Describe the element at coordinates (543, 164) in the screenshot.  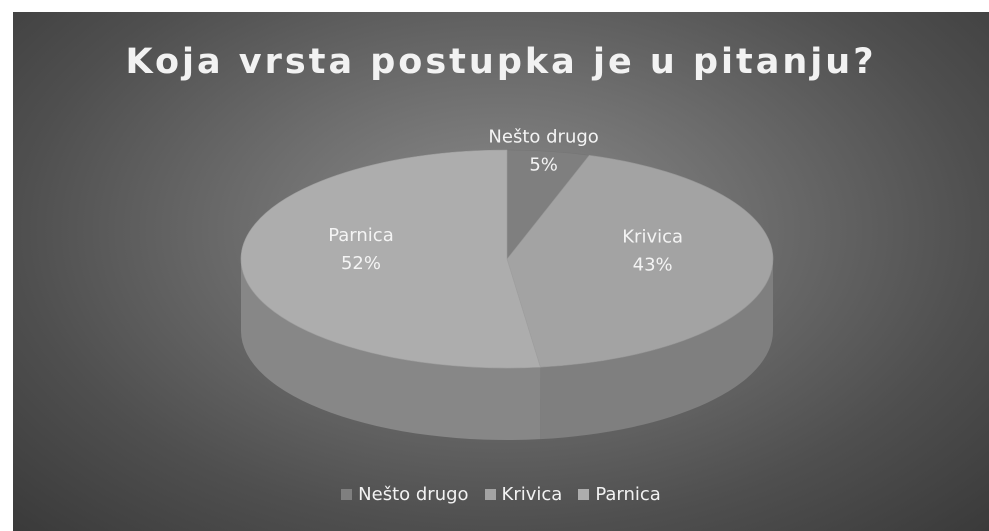
I see `slice-value-0: 5%` at that location.